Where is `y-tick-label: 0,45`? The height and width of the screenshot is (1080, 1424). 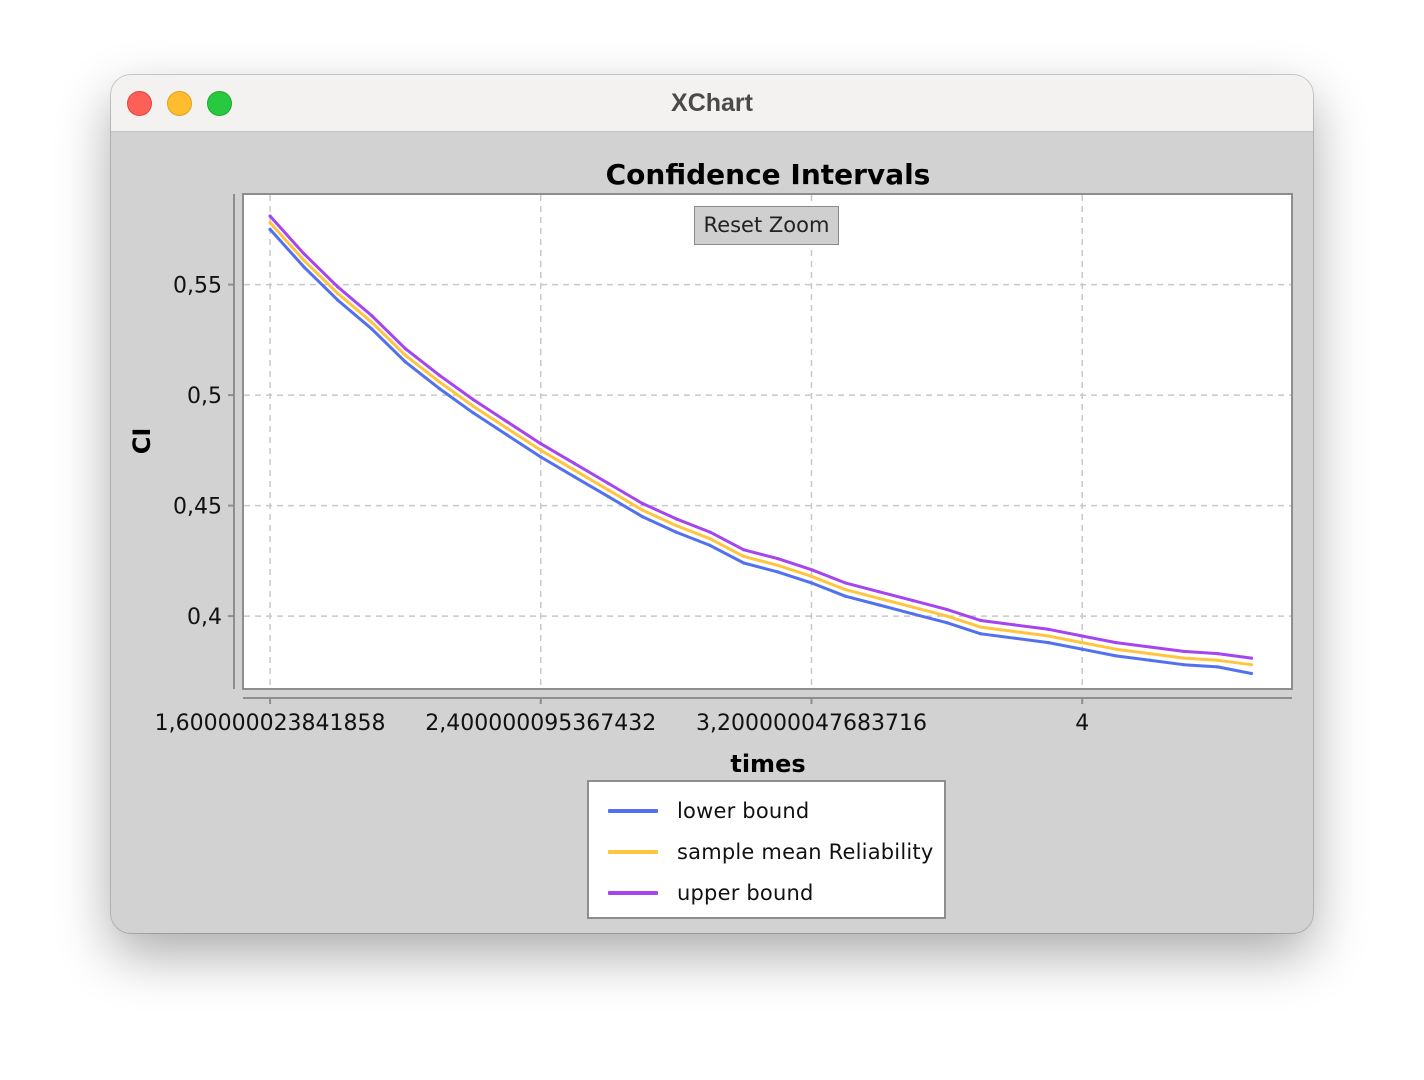 y-tick-label: 0,45 is located at coordinates (197, 507).